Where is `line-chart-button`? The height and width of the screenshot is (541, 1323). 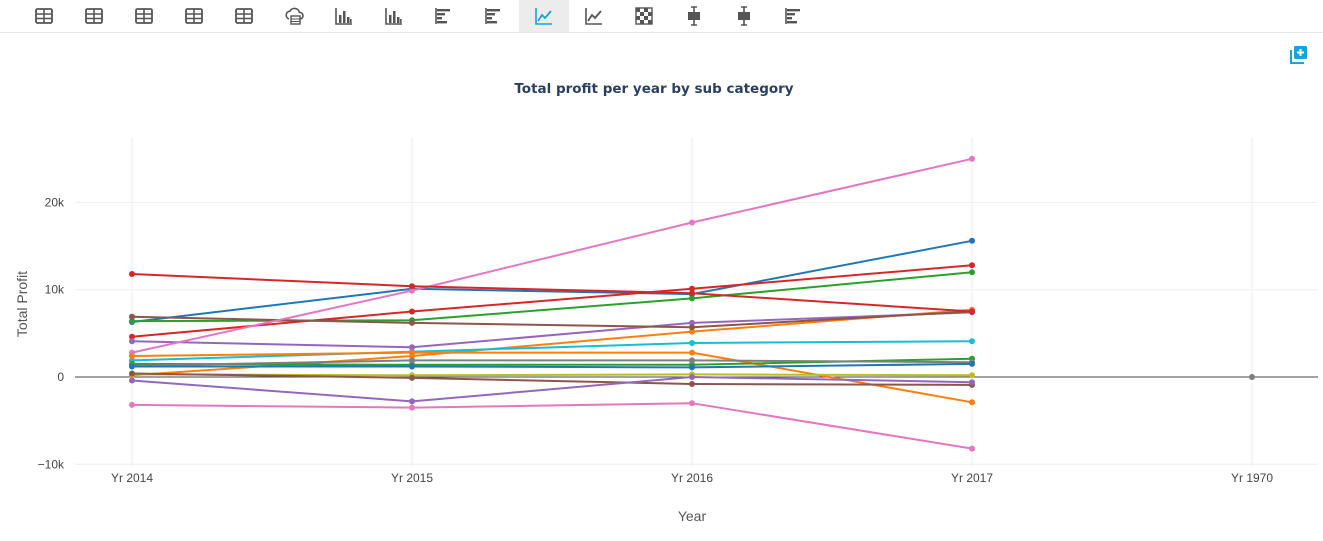
line-chart-button is located at coordinates (544, 16).